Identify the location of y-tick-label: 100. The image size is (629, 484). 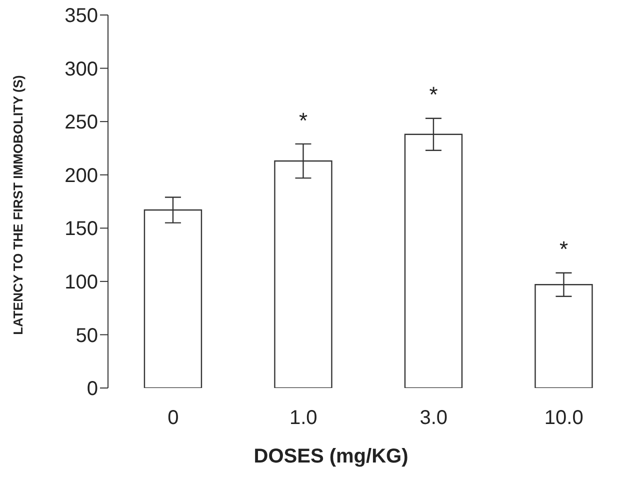
(81, 283).